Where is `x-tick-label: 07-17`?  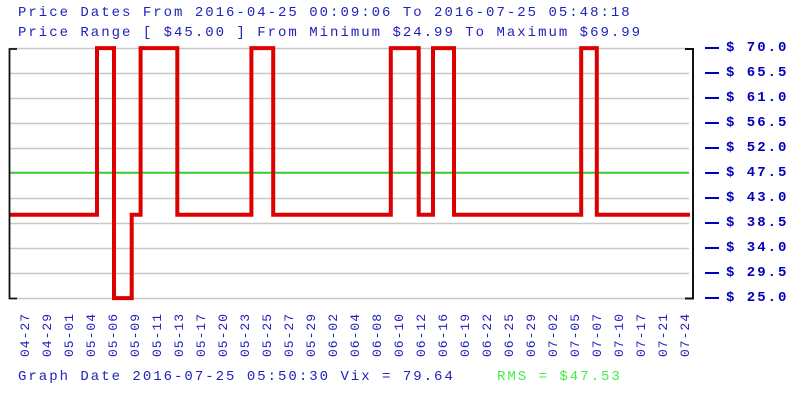 x-tick-label: 07-17 is located at coordinates (641, 335).